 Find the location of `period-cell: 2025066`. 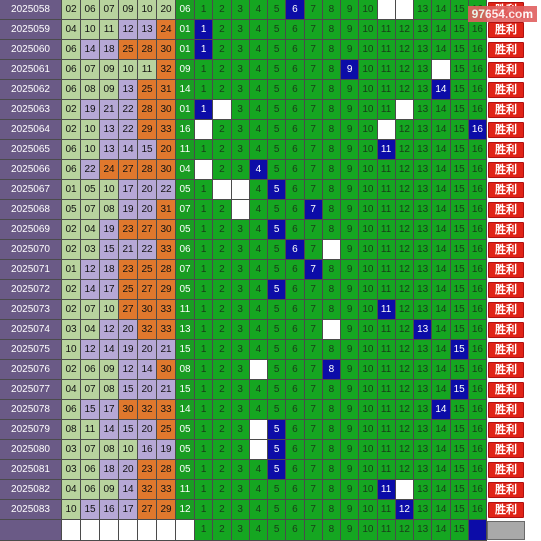

period-cell: 2025066 is located at coordinates (31, 170).